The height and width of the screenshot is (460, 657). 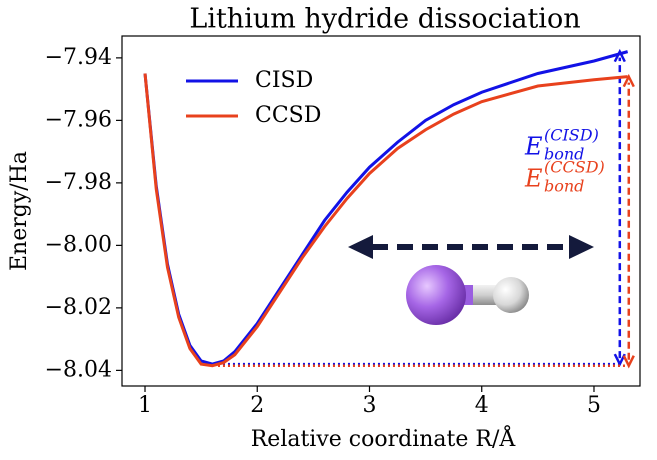 What do you see at coordinates (78, 369) in the screenshot?
I see `y-tick-label: −8.04` at bounding box center [78, 369].